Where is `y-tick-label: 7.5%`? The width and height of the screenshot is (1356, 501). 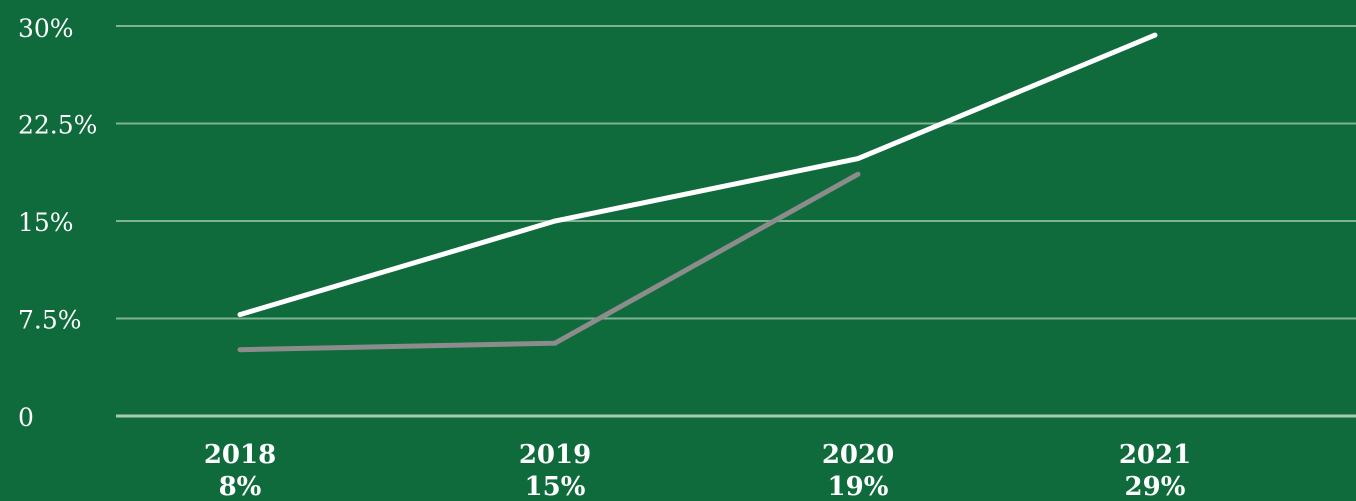 y-tick-label: 7.5% is located at coordinates (50, 320).